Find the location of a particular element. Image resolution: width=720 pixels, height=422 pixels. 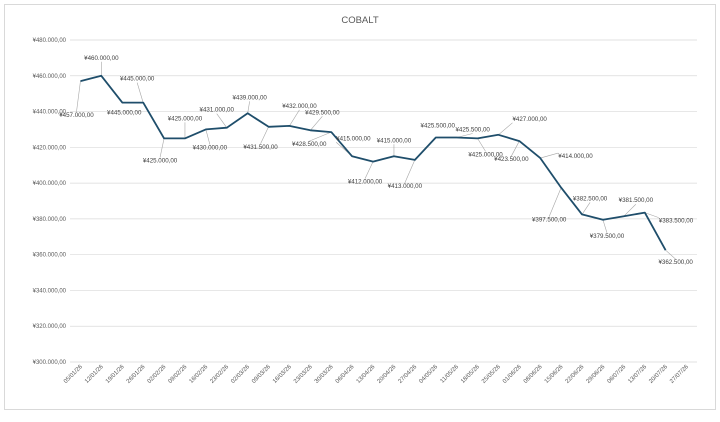

x-tick-label: 06/04/26 is located at coordinates (345, 374).